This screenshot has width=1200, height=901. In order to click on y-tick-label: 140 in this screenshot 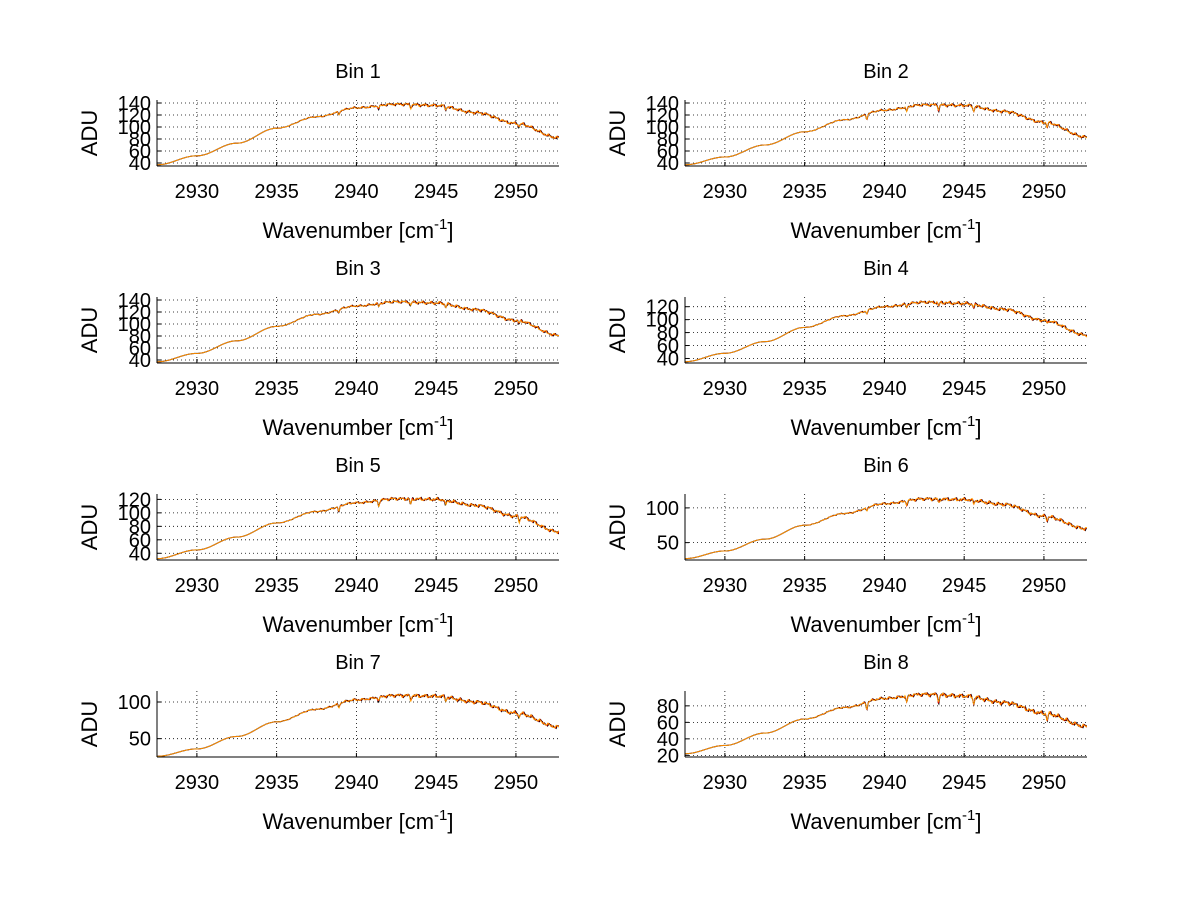, I will do `click(134, 104)`.